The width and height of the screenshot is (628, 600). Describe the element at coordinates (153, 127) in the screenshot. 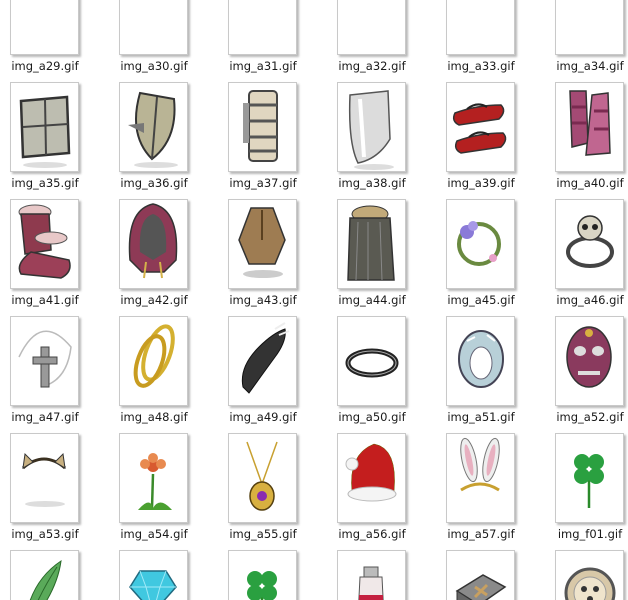

I see `shield-icon` at that location.